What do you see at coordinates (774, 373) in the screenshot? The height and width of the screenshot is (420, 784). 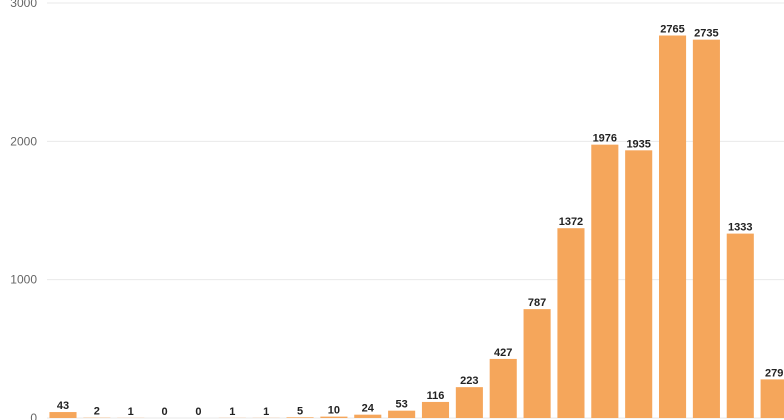 I see `bar-value-label: 279` at bounding box center [774, 373].